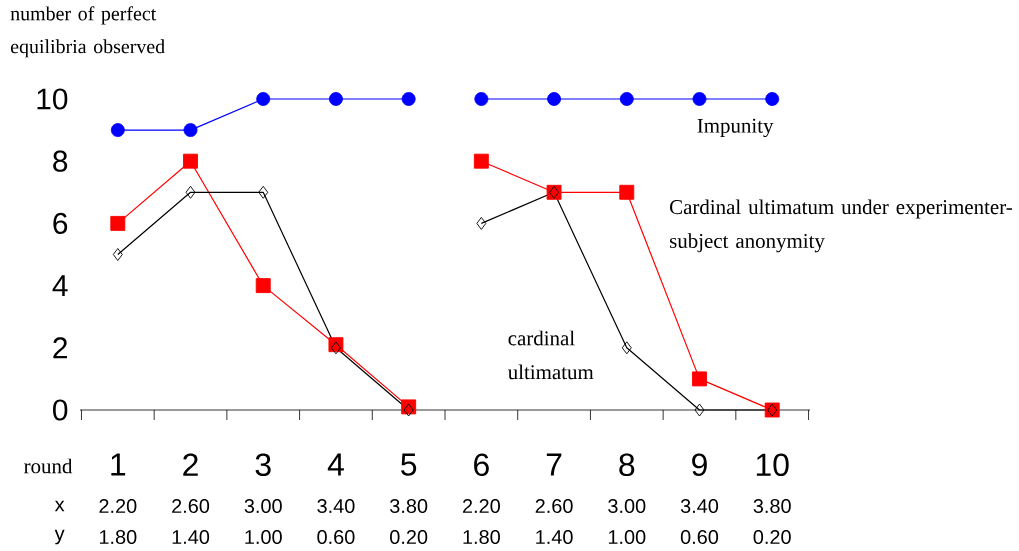  What do you see at coordinates (48, 466) in the screenshot?
I see `x-axis-title: round` at bounding box center [48, 466].